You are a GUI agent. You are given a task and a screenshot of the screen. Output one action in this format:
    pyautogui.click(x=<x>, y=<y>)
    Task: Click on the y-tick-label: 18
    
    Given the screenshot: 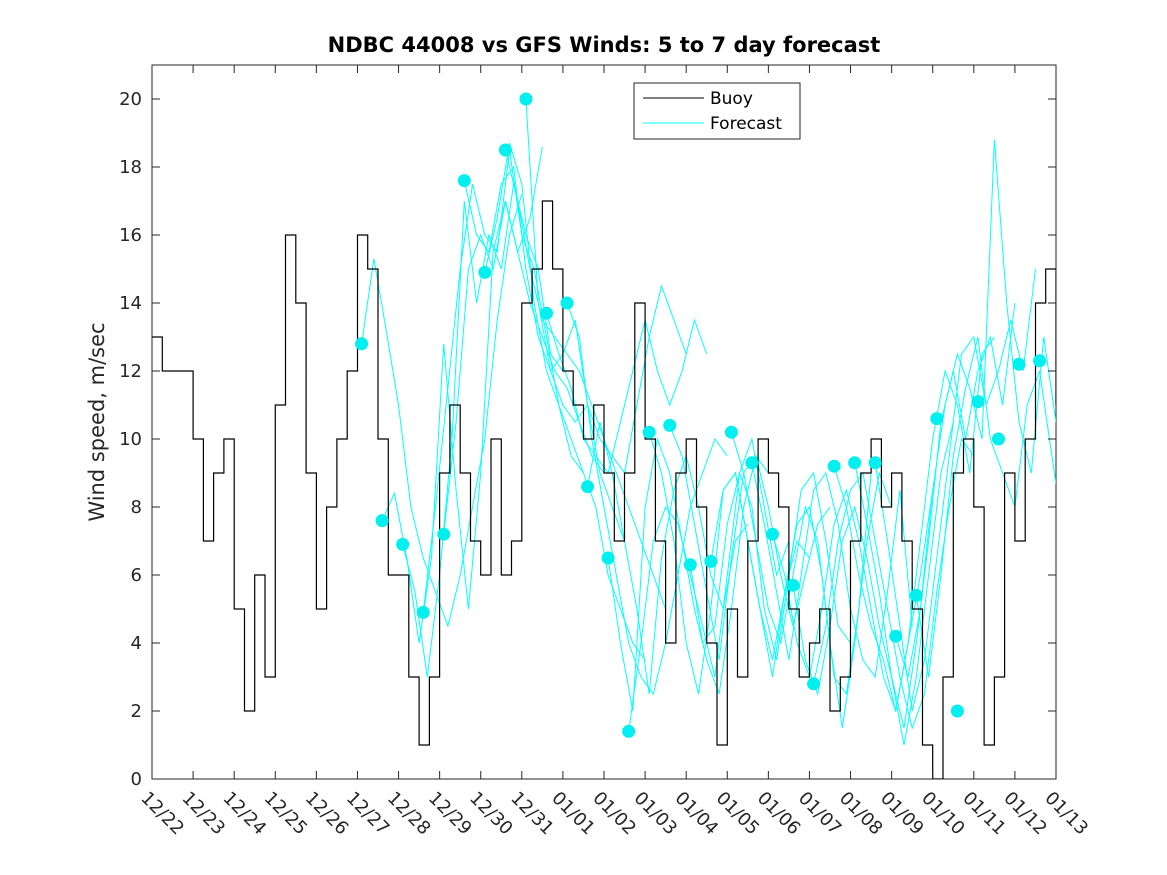 What is the action you would take?
    pyautogui.click(x=130, y=167)
    